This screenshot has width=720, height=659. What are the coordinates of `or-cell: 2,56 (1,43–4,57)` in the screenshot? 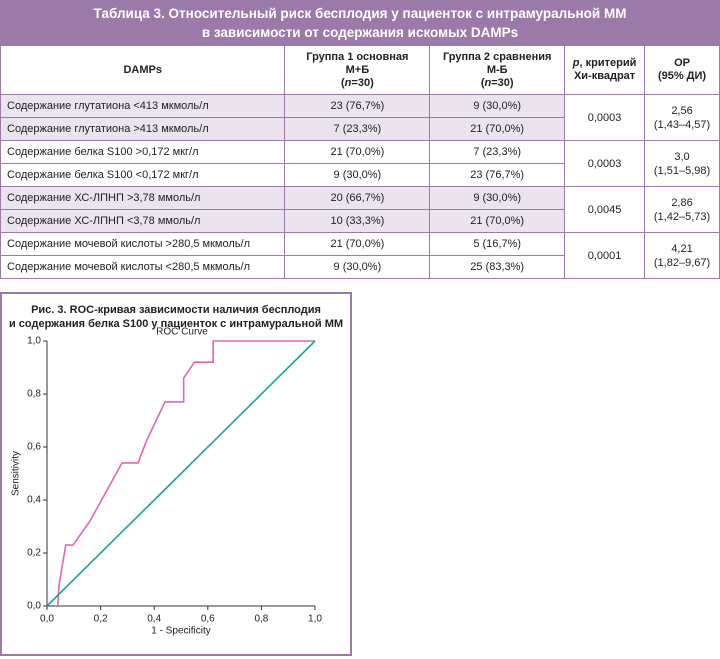 It's located at (682, 117).